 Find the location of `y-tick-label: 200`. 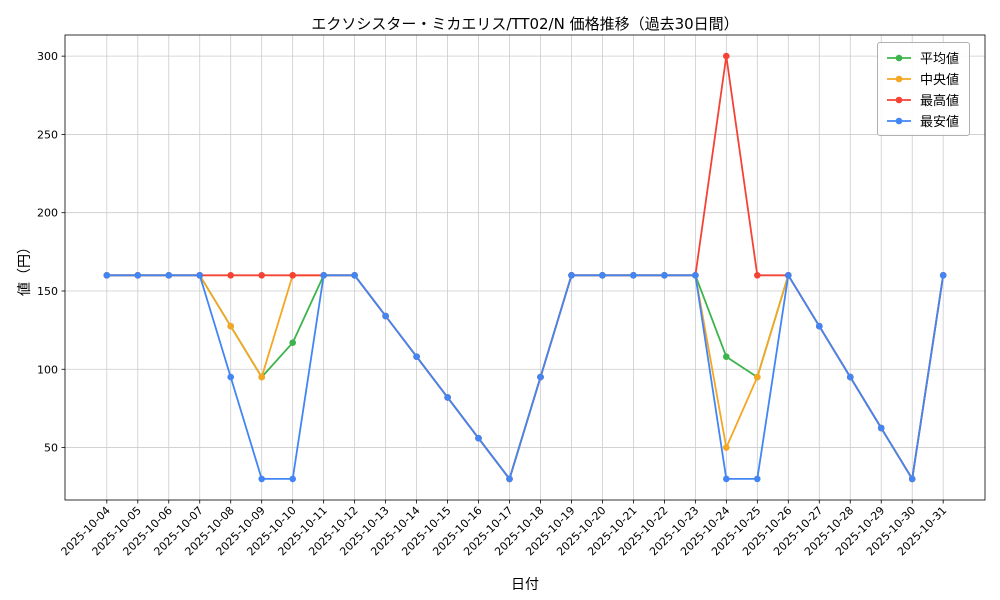

y-tick-label: 200 is located at coordinates (47, 213).